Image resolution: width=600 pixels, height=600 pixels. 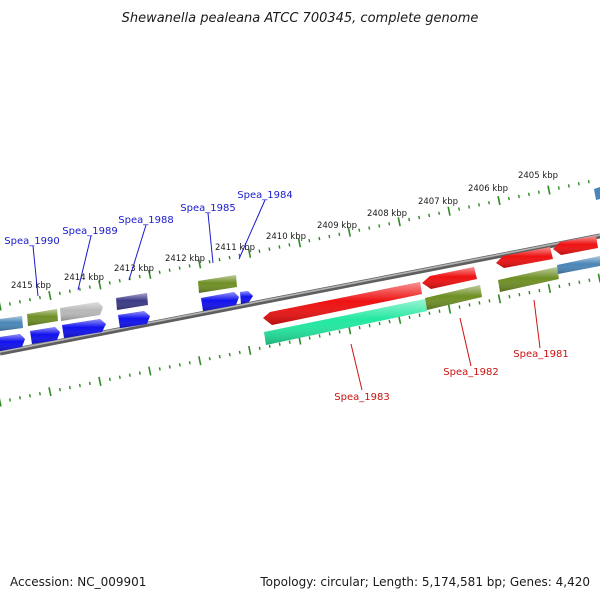 I want to click on gene-label: Spea_1990, so click(x=31, y=241).